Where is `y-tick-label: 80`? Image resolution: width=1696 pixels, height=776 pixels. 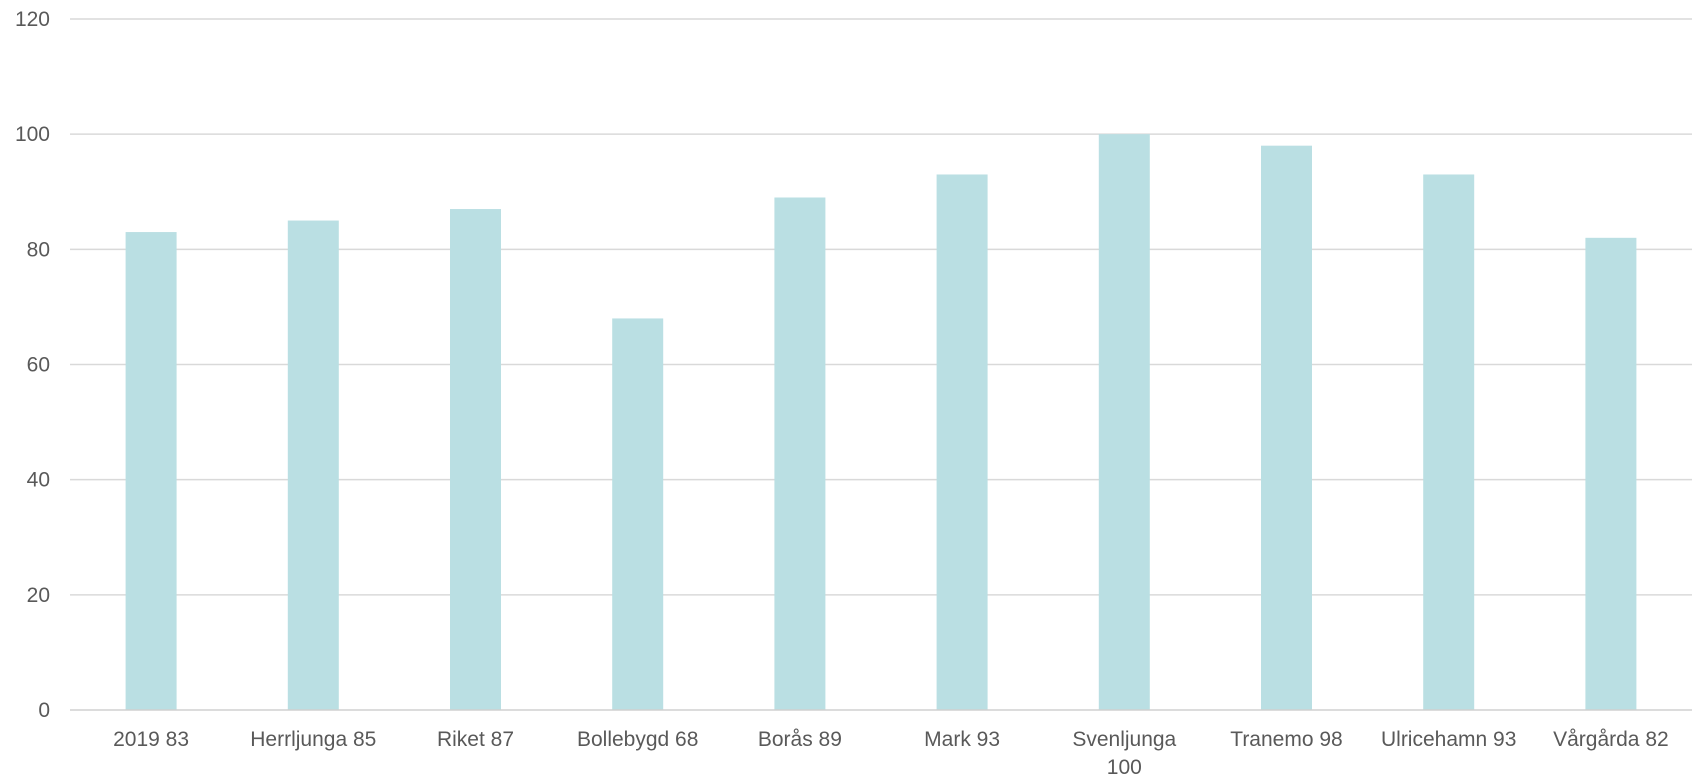
y-tick-label: 80 is located at coordinates (38, 249).